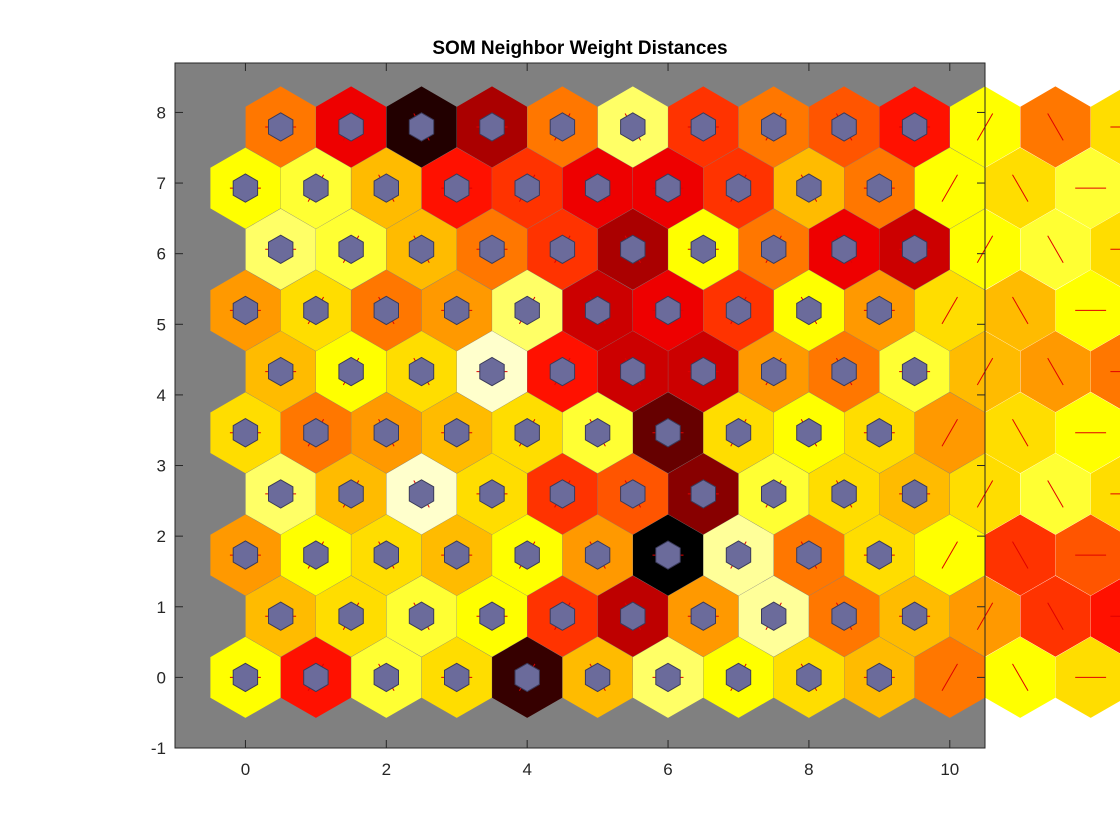 This screenshot has width=1120, height=840. I want to click on x-tick-label: 8, so click(808, 769).